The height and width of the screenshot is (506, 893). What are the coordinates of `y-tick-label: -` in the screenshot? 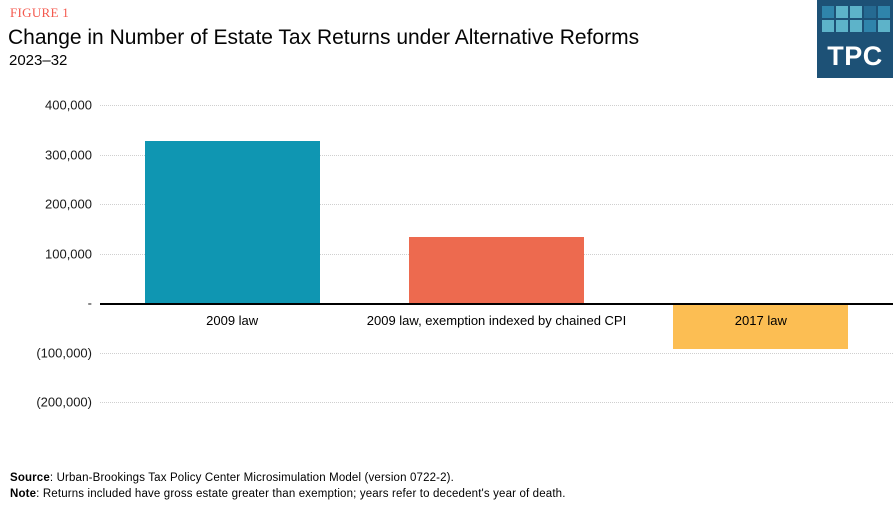 It's located at (89, 303).